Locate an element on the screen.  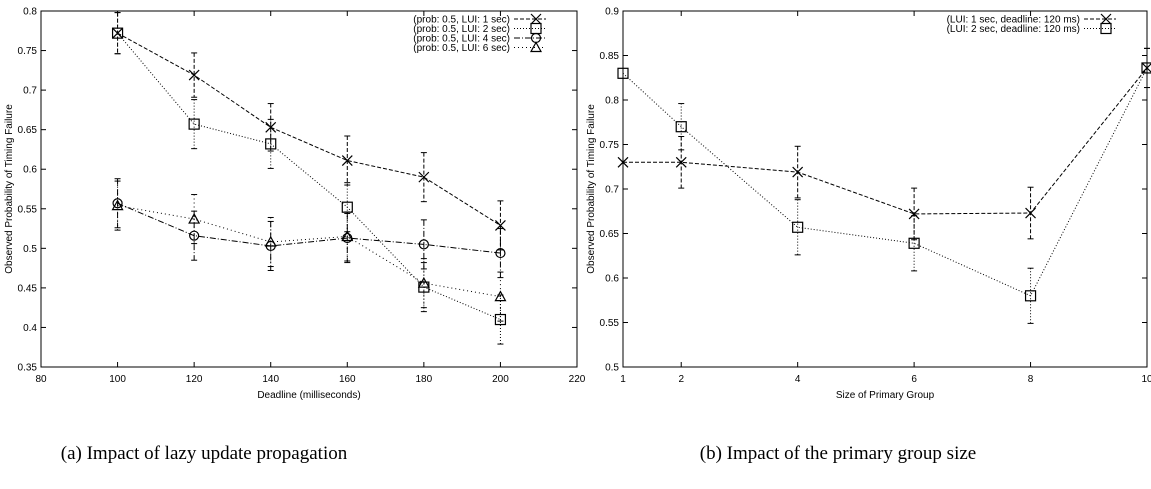
y-tick-label: 0.35 is located at coordinates (28, 368).